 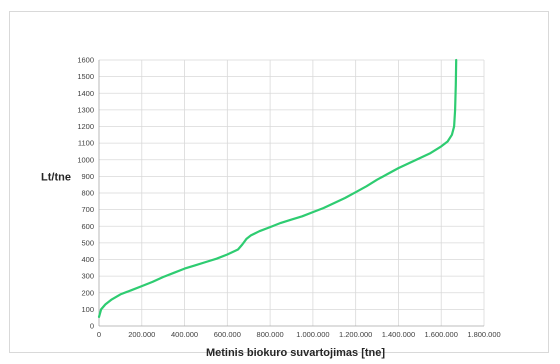 I want to click on y-tick-label: 1300, so click(x=85, y=109).